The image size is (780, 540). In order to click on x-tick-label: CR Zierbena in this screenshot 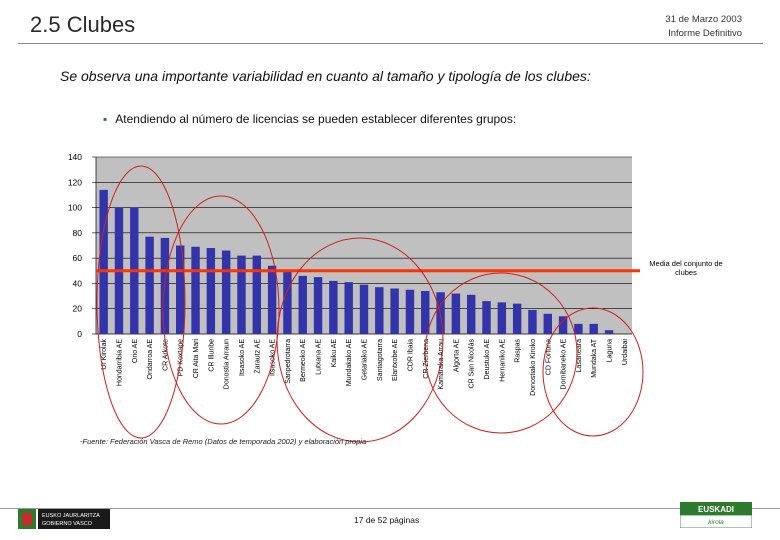, I will do `click(426, 359)`.